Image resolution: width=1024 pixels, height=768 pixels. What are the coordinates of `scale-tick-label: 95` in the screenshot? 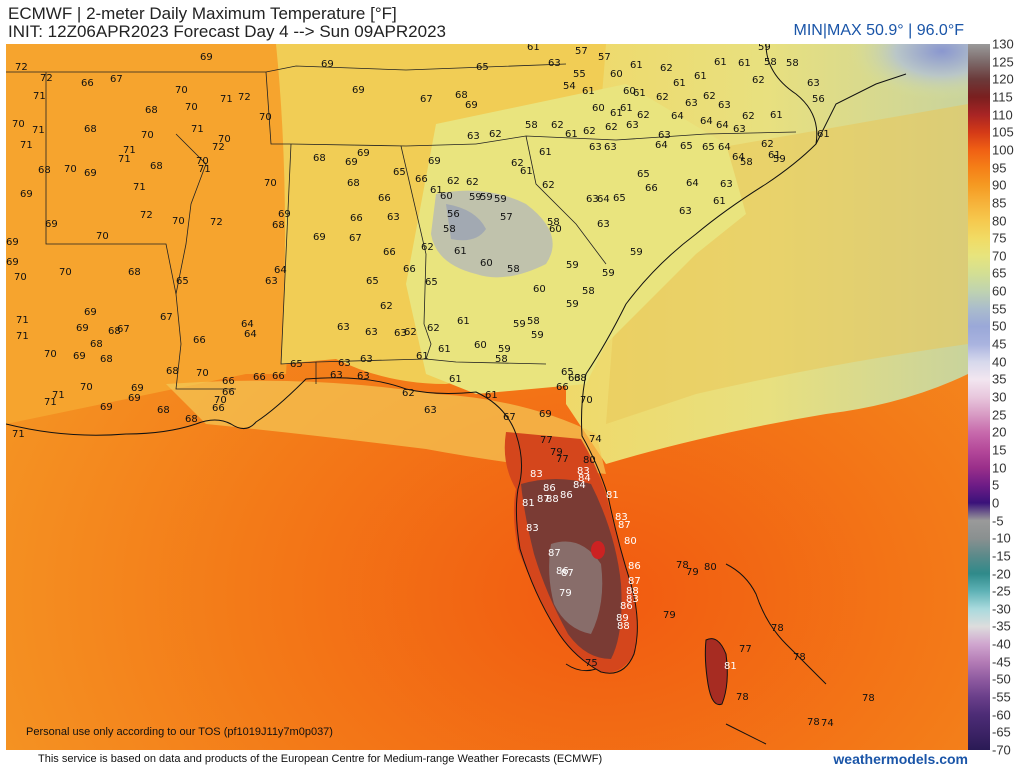 It's located at (999, 168).